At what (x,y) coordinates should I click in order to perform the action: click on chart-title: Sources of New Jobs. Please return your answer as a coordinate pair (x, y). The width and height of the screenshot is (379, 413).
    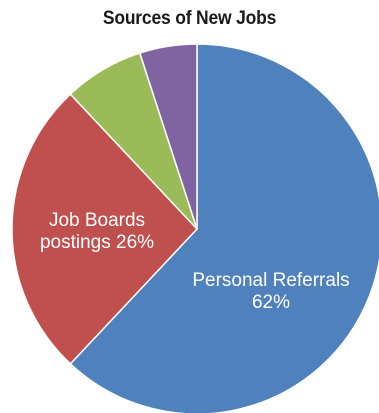
    Looking at the image, I should click on (189, 18).